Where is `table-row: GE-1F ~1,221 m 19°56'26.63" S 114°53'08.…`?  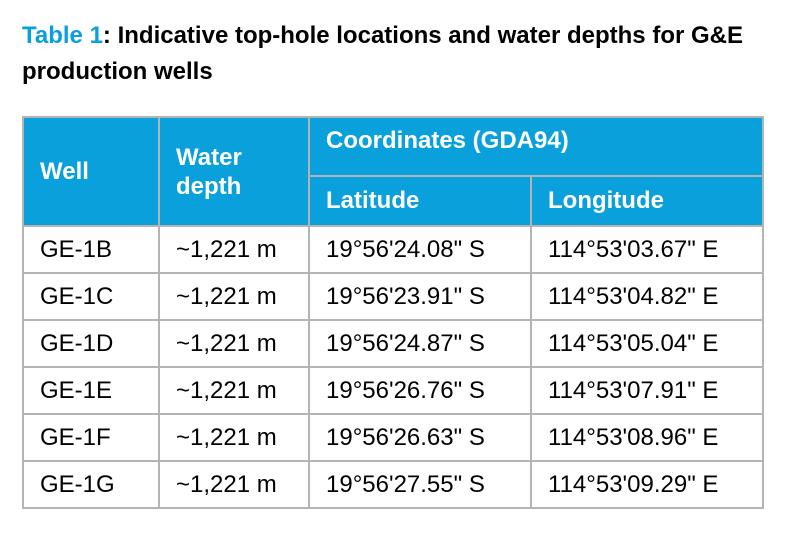 table-row: GE-1F ~1,221 m 19°56'26.63" S 114°53'08.… is located at coordinates (393, 437).